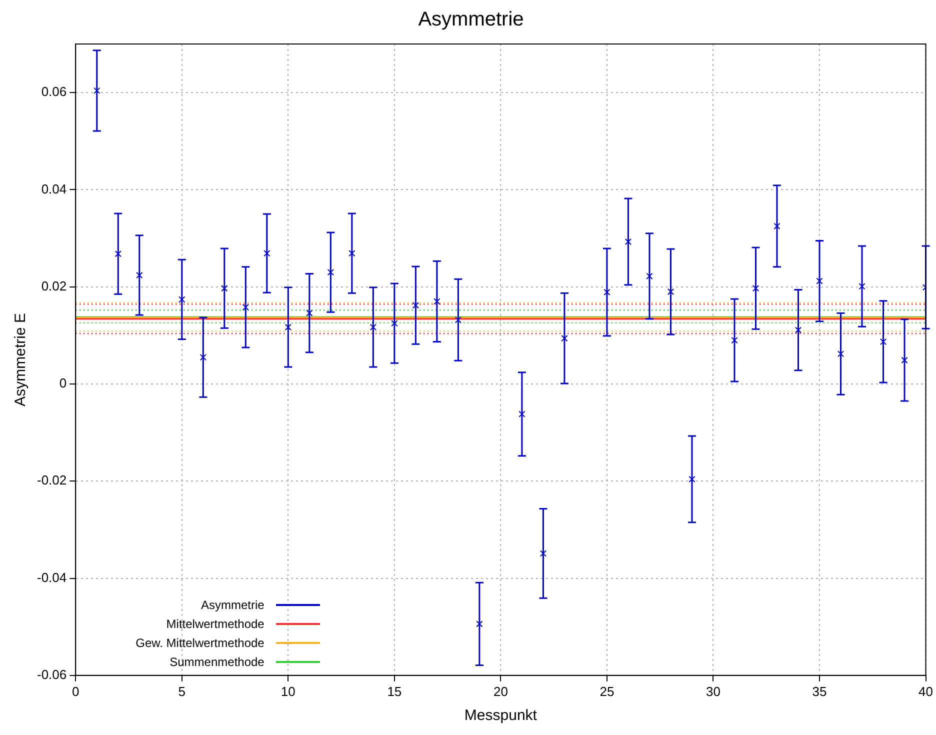 Image resolution: width=936 pixels, height=735 pixels. Describe the element at coordinates (76, 691) in the screenshot. I see `x-tick-label: 0` at that location.